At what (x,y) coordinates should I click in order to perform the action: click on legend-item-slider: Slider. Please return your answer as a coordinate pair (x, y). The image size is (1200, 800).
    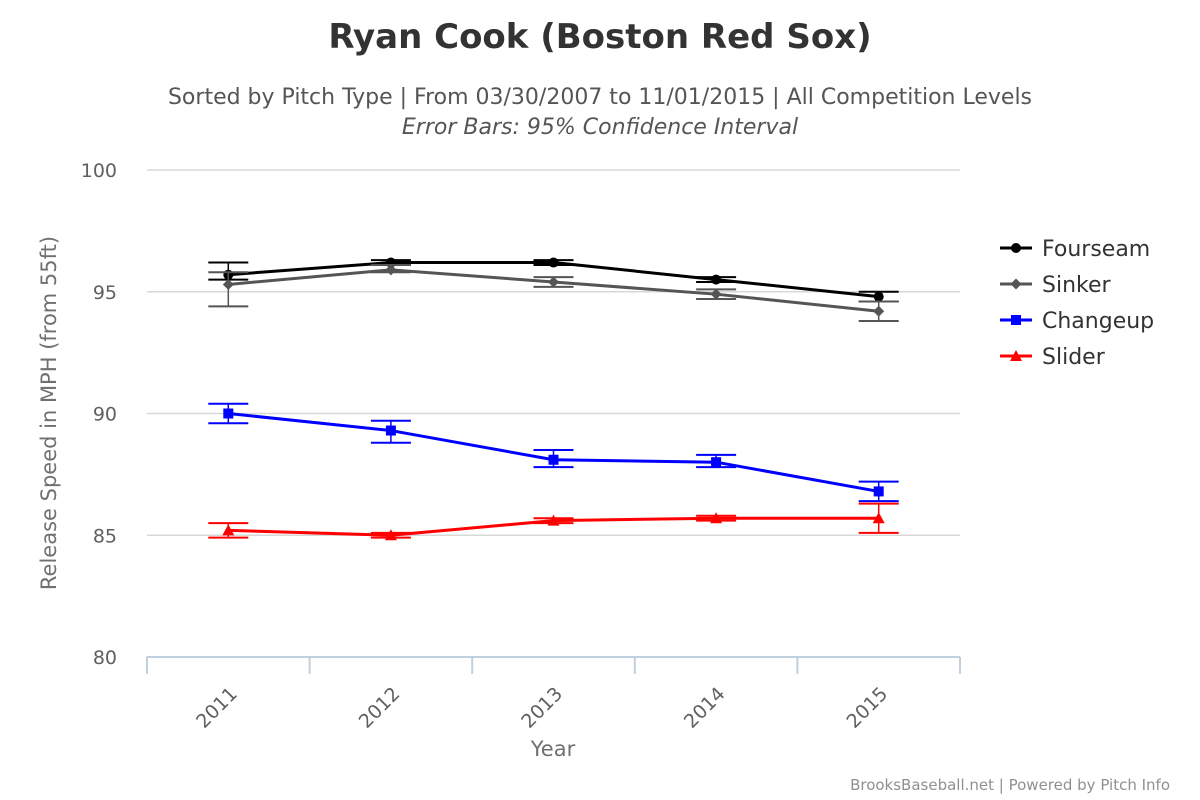
    Looking at the image, I should click on (1053, 357).